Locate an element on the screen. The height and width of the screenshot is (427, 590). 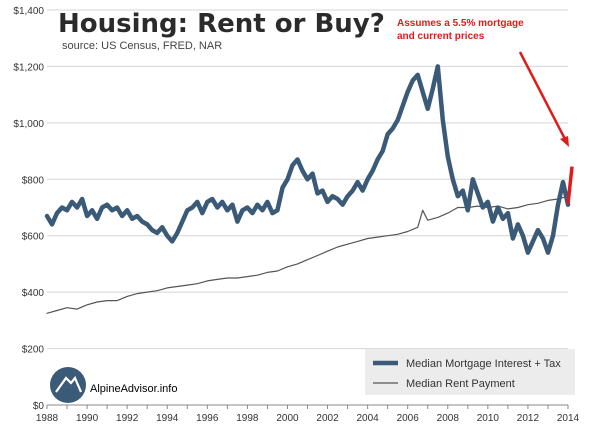
brand-logo: AlpineAdvisor.info is located at coordinates (113, 385).